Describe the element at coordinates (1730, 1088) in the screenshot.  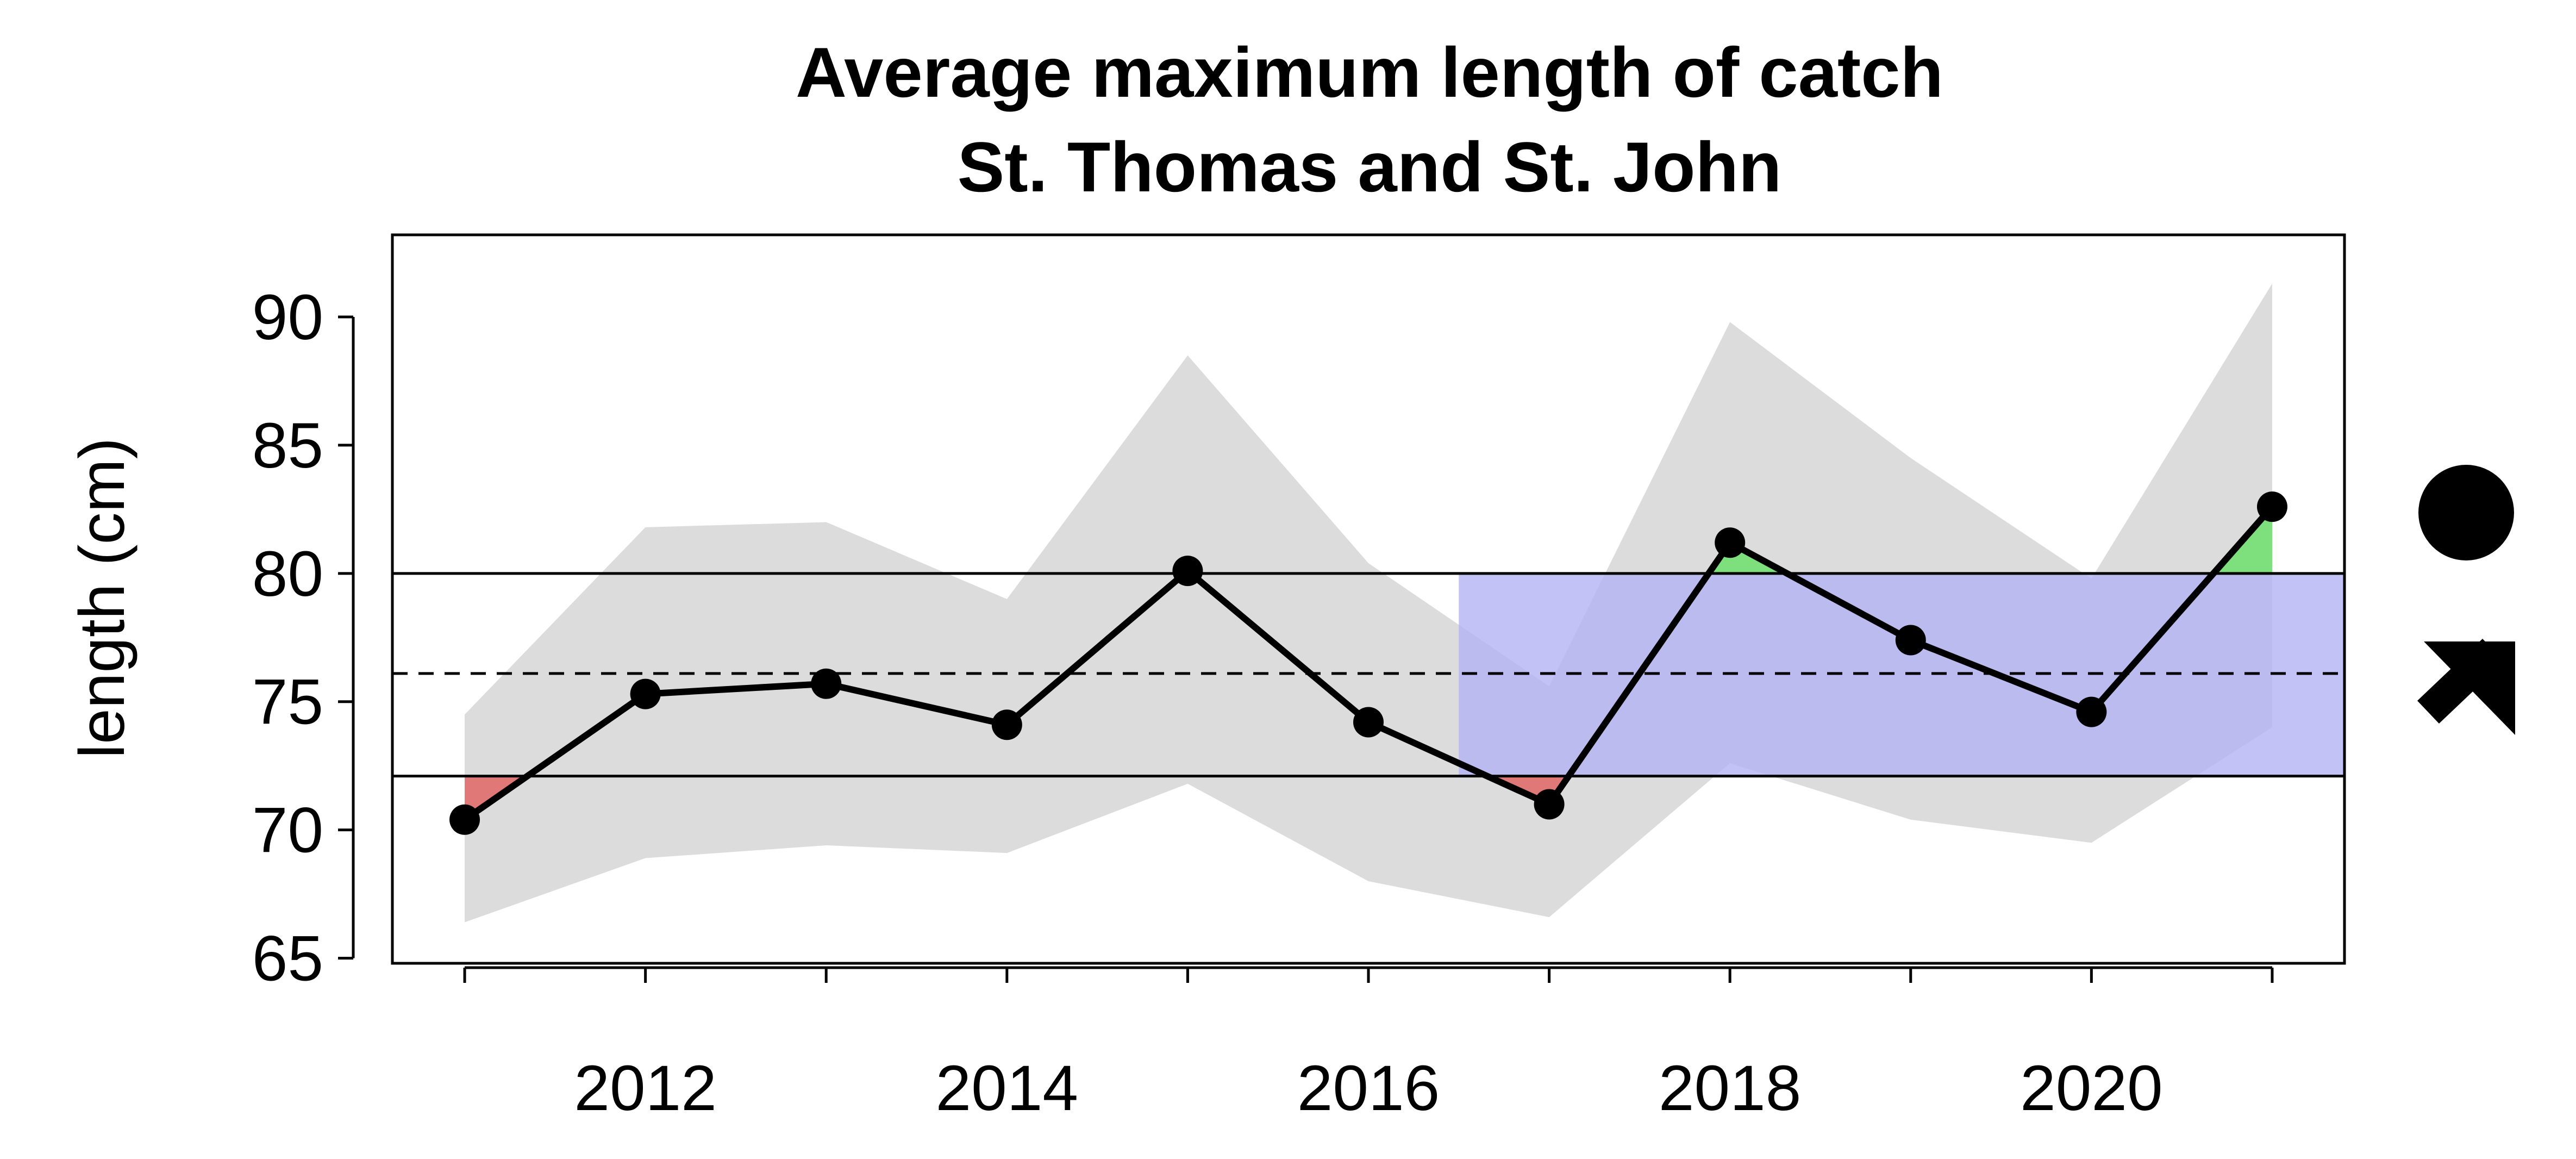
I see `x-tick-label: 2018` at that location.